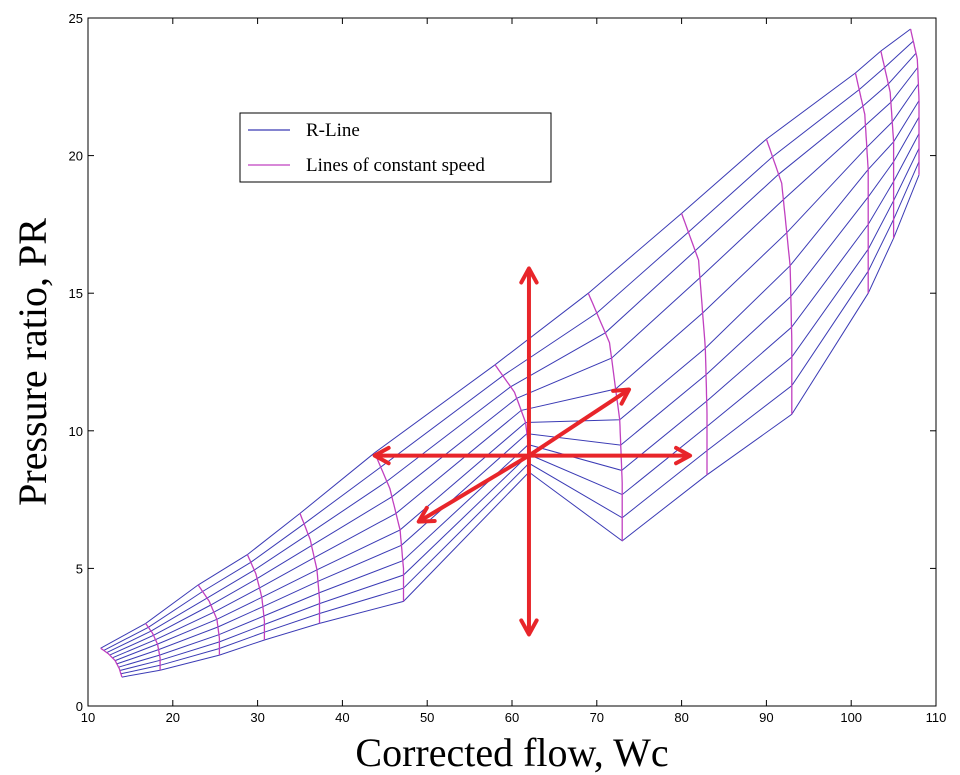 The width and height of the screenshot is (960, 775). Describe the element at coordinates (173, 717) in the screenshot. I see `x-tick-label: 20` at that location.